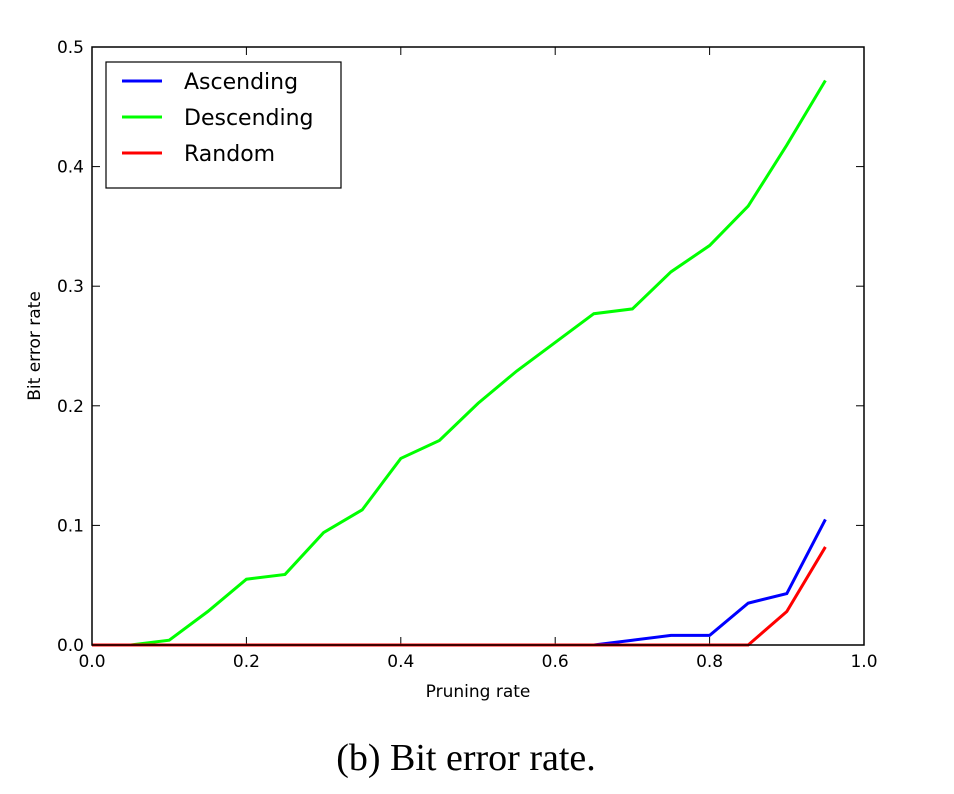  Describe the element at coordinates (91, 662) in the screenshot. I see `x-tick-label: 0.0` at that location.